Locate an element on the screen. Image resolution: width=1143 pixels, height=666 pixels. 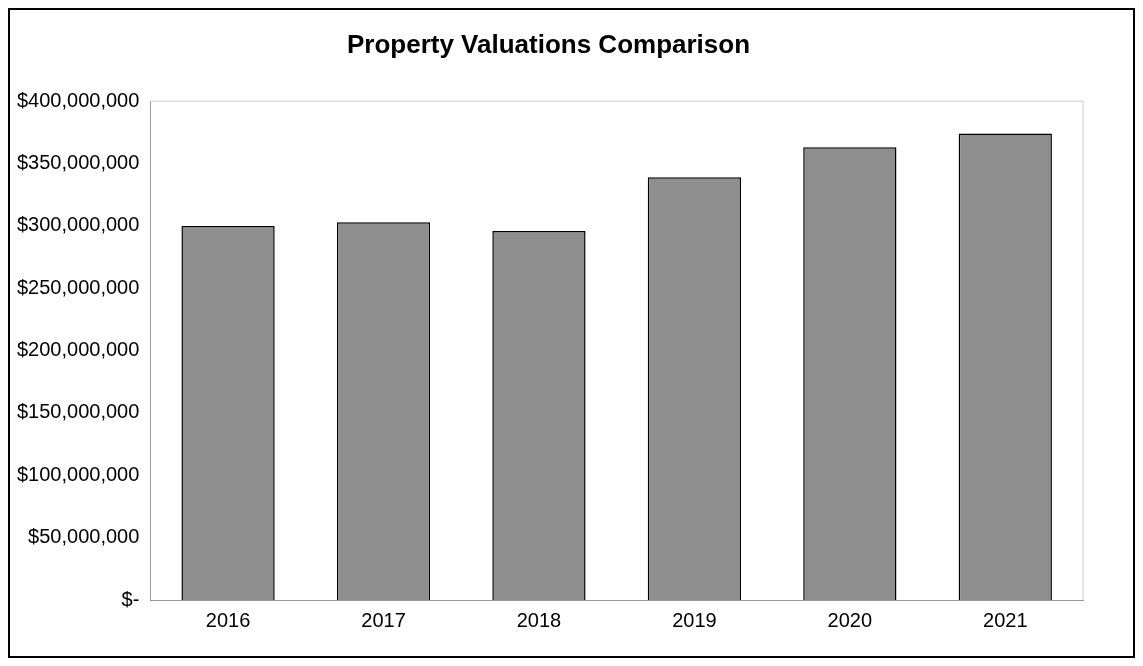
y-tick-label: $200,000,000 is located at coordinates (78, 349).